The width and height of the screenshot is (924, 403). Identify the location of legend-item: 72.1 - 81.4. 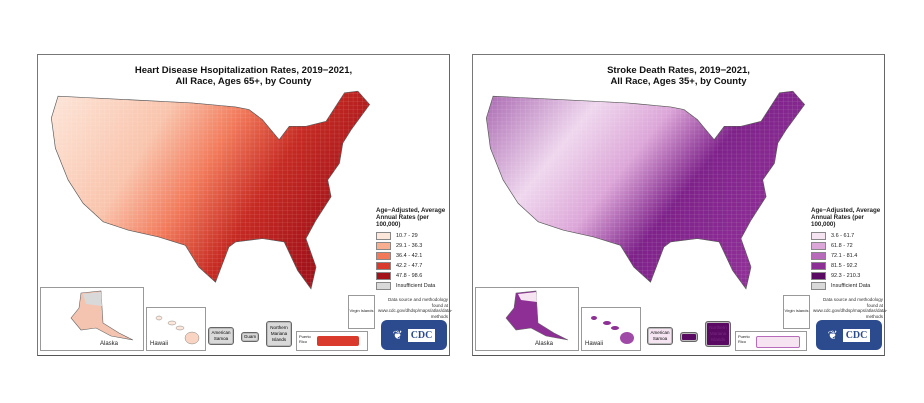
(846, 256).